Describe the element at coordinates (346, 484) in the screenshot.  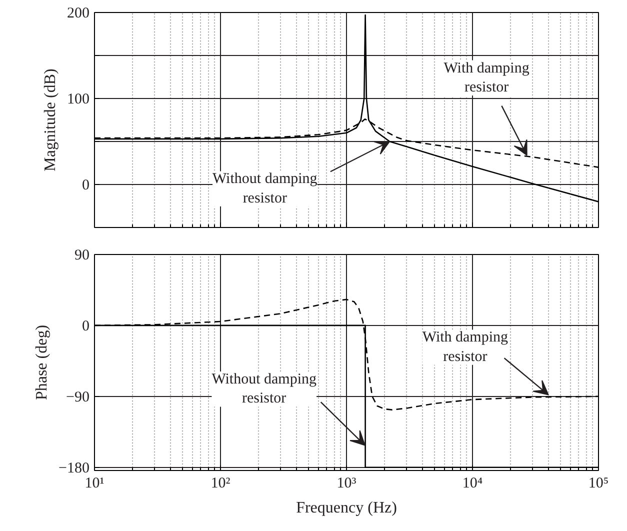
I see `x-tick-label: 10³` at that location.